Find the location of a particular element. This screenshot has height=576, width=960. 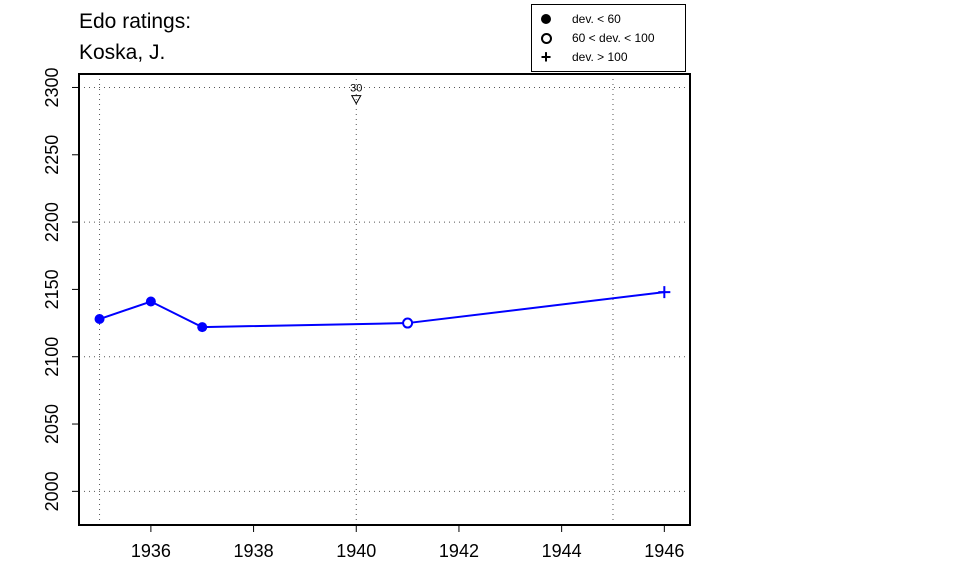

plus-icon: + is located at coordinates (546, 57).